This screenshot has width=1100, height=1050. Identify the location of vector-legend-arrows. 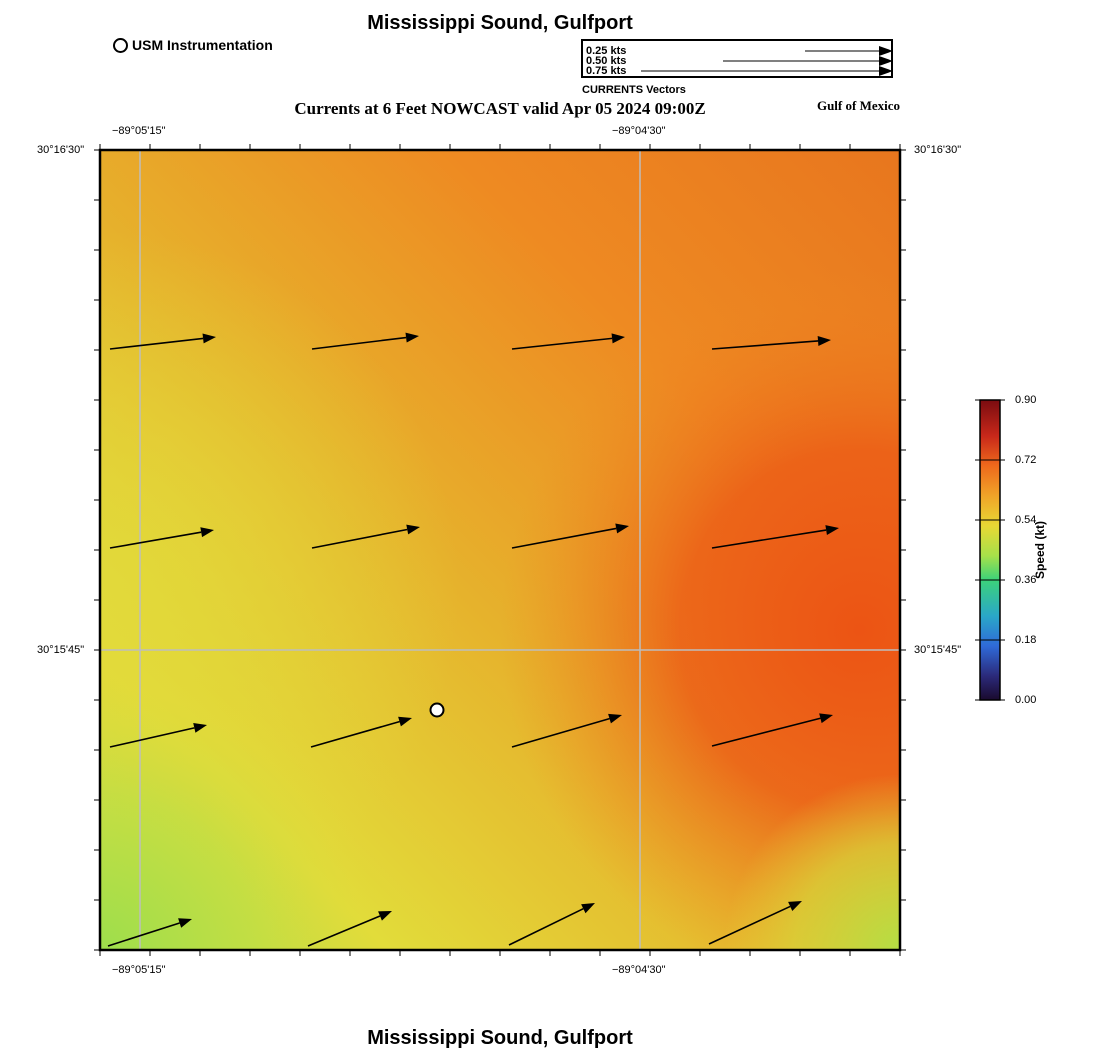
(767, 61).